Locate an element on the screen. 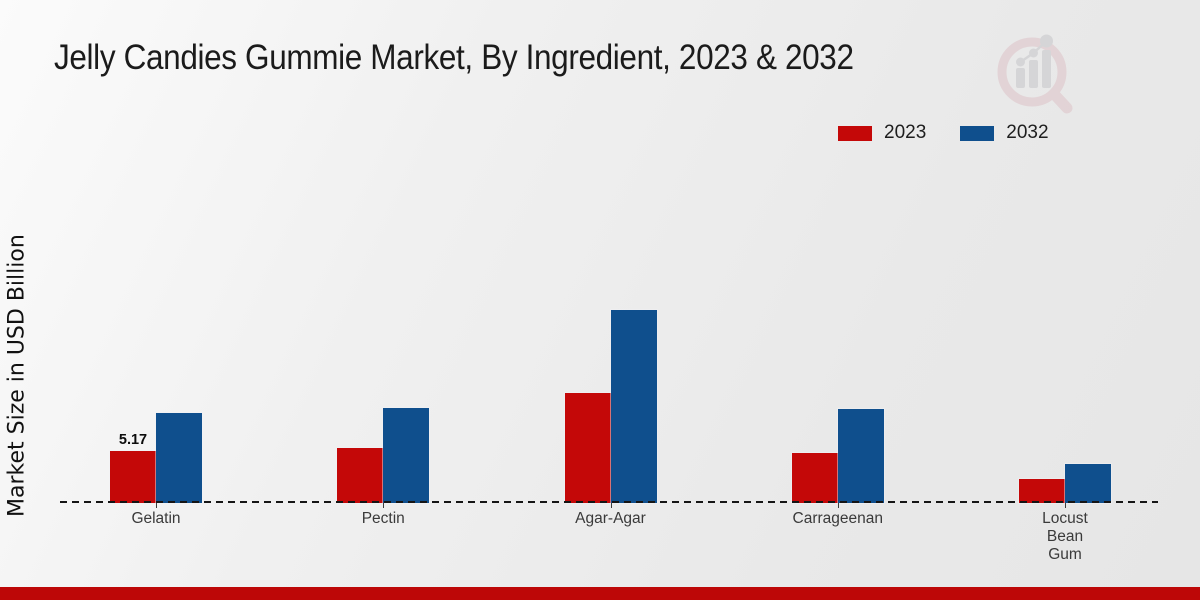 The width and height of the screenshot is (1200, 600). category-label-carrageenan: Carrageenan is located at coordinates (837, 518).